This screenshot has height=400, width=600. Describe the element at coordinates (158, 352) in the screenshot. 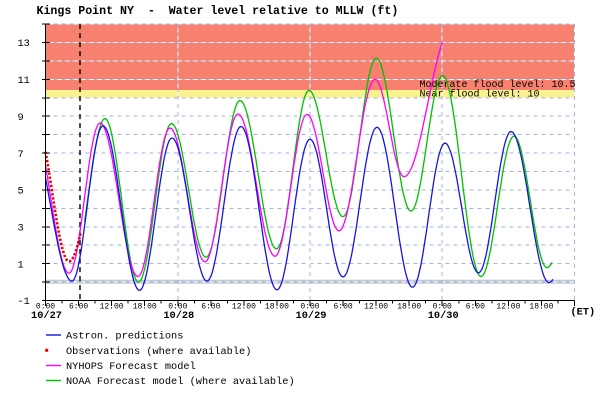

I see `svg-text: Observations (where available)` at that location.